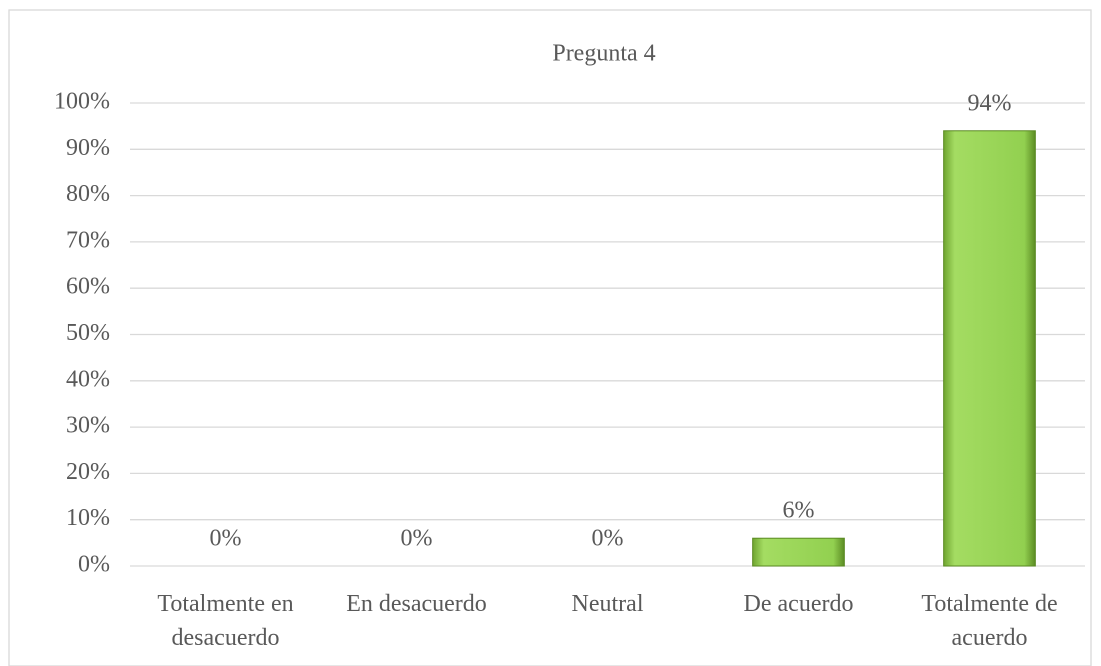 This screenshot has width=1101, height=666. Describe the element at coordinates (88, 333) in the screenshot. I see `y-tick-label: 50%` at that location.